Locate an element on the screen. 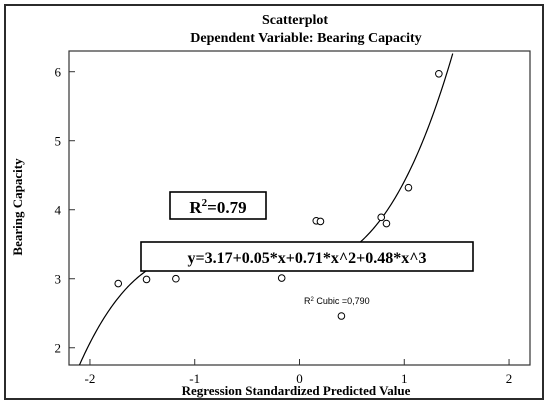 Image resolution: width=550 pixels, height=406 pixels. y-tick-label: 3 is located at coordinates (58, 279).